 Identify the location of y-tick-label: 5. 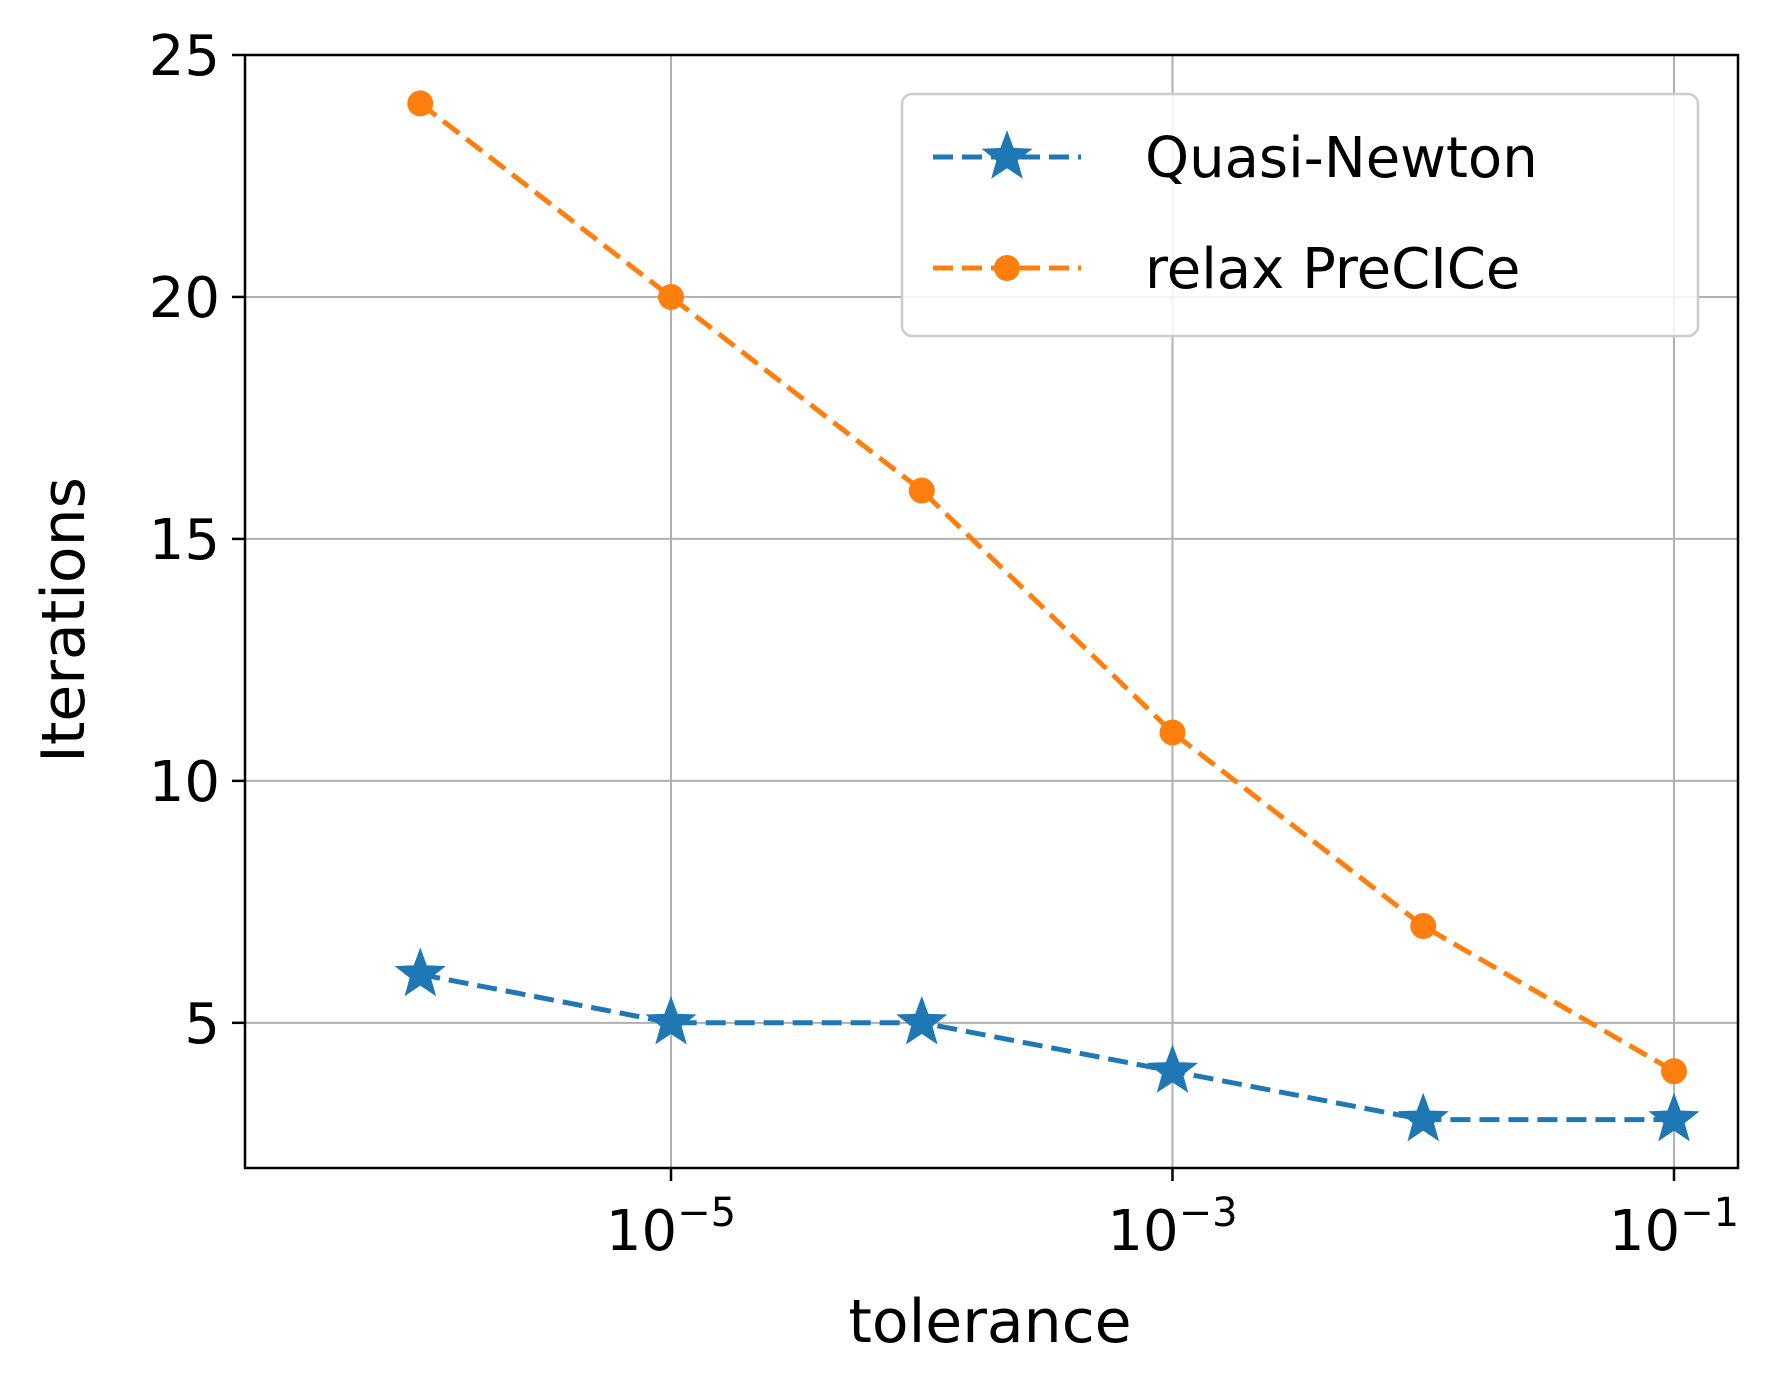
(202, 1024).